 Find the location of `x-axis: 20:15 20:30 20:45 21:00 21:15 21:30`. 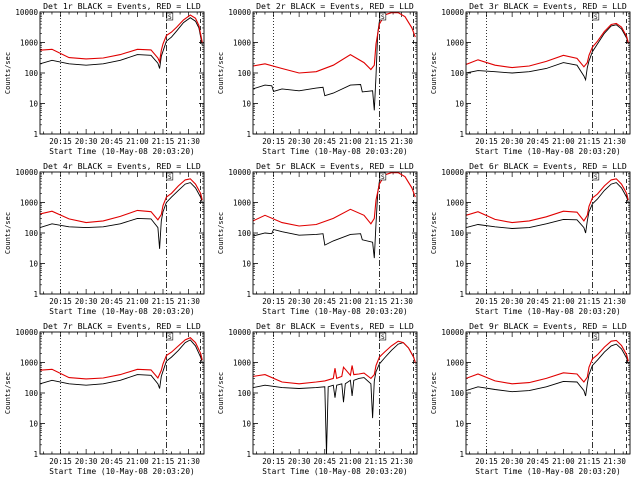

x-axis: 20:15 20:30 20:45 21:00 21:15 21:30 is located at coordinates (547, 79).